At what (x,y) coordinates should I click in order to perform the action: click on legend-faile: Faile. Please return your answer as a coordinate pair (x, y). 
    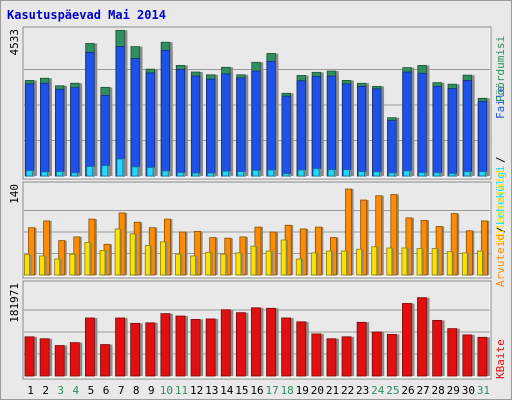
    Looking at the image, I should click on (500, 102).